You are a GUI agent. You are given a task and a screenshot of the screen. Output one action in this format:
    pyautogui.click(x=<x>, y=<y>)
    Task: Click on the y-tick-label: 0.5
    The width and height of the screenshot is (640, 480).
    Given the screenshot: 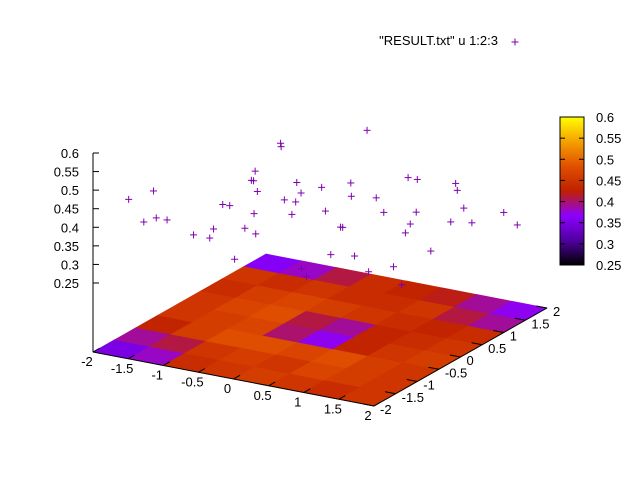 What is the action you would take?
    pyautogui.click(x=497, y=348)
    